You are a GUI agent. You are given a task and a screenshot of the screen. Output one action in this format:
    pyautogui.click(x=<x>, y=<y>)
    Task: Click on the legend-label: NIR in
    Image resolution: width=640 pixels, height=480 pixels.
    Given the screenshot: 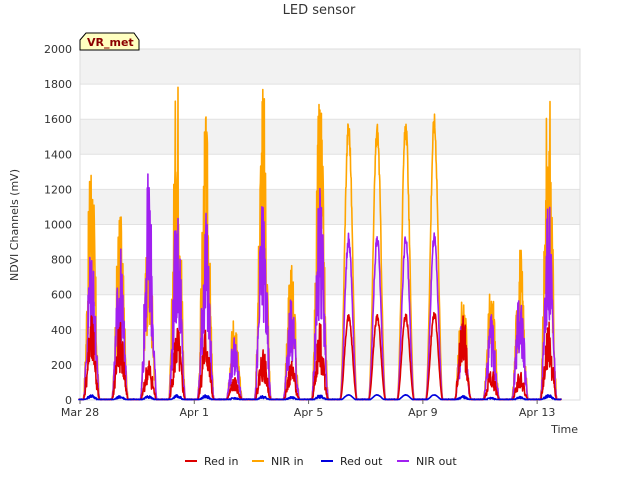 What is the action you would take?
    pyautogui.click(x=287, y=461)
    